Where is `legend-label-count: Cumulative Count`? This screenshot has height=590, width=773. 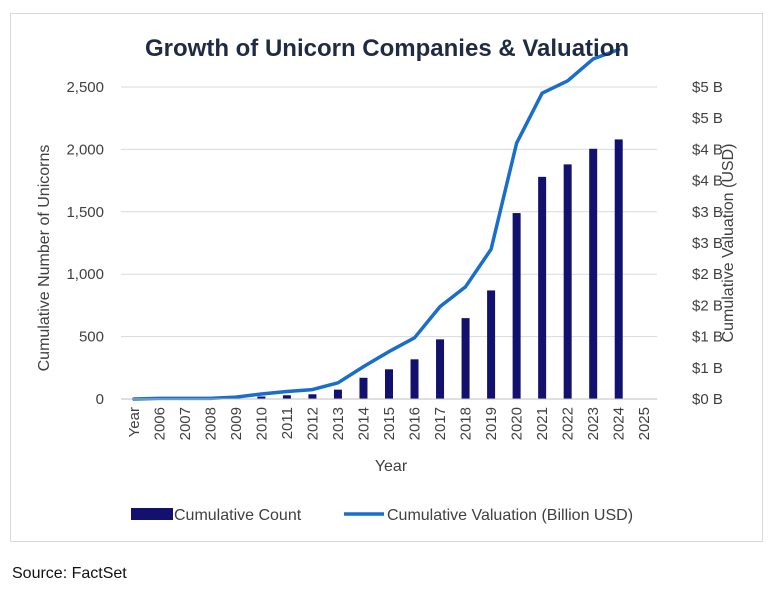 legend-label-count: Cumulative Count is located at coordinates (238, 515).